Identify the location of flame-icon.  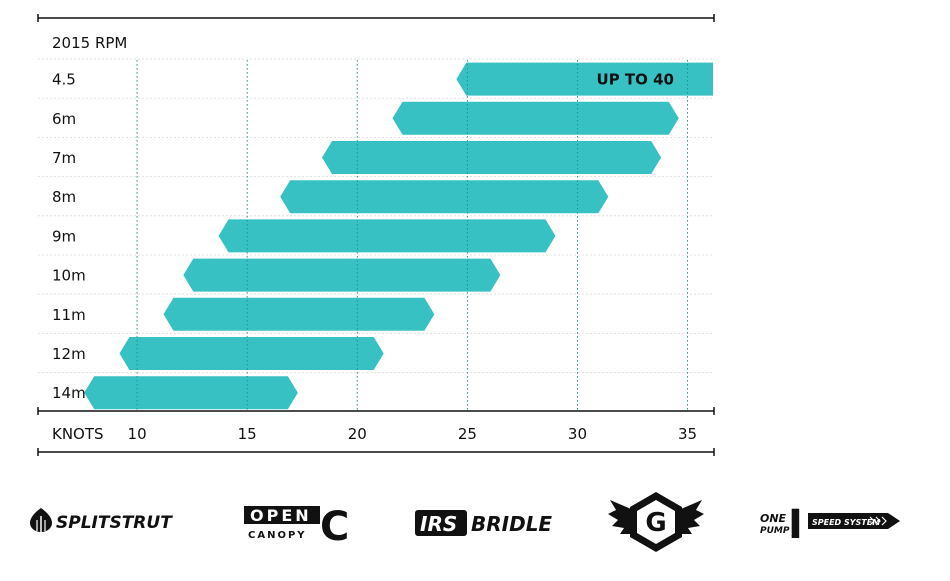
(41, 520).